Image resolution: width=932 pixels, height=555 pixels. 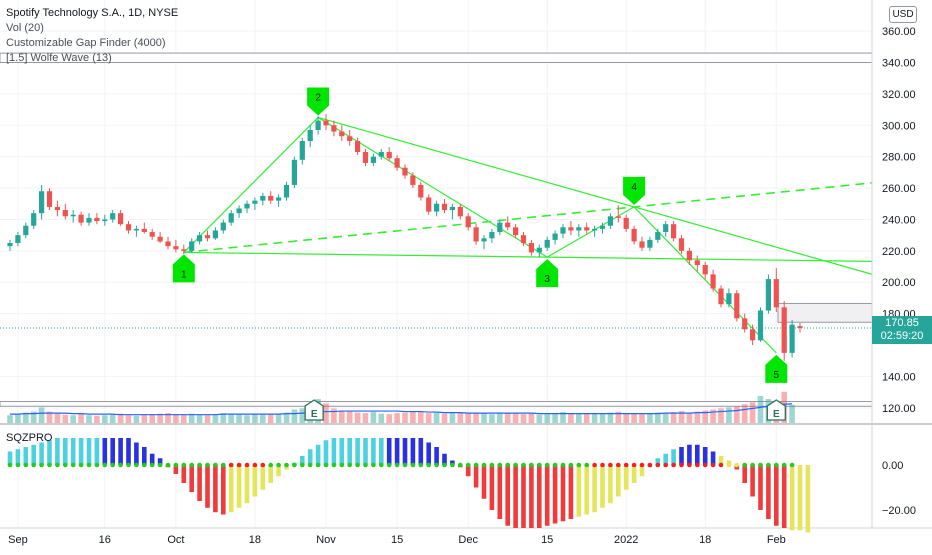 I want to click on indicator-sqzpro-label: SQZPRO, so click(x=29, y=438).